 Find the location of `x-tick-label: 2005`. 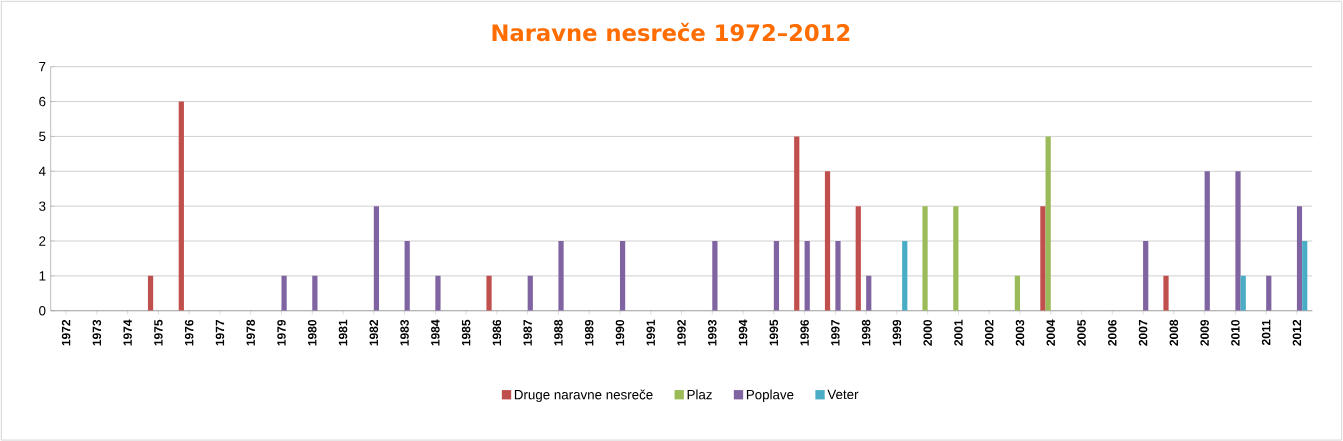

x-tick-label: 2005 is located at coordinates (1081, 332).